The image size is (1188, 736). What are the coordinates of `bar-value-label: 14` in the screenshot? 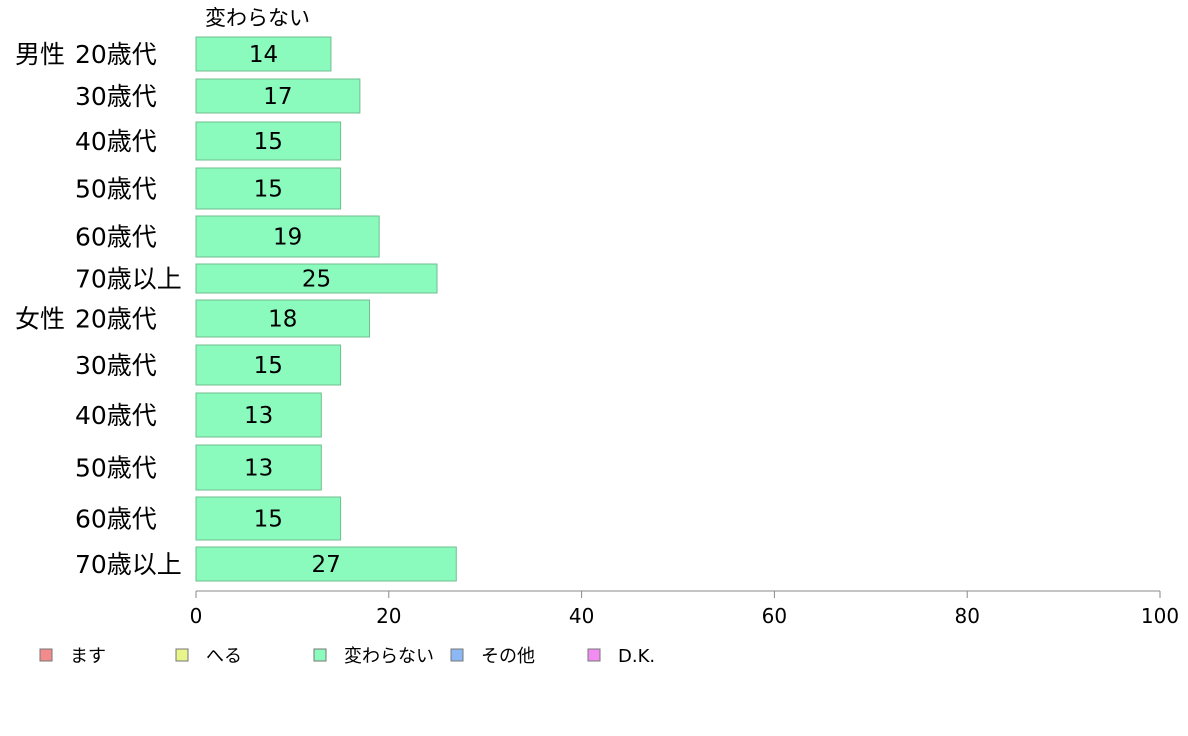 It's located at (263, 55).